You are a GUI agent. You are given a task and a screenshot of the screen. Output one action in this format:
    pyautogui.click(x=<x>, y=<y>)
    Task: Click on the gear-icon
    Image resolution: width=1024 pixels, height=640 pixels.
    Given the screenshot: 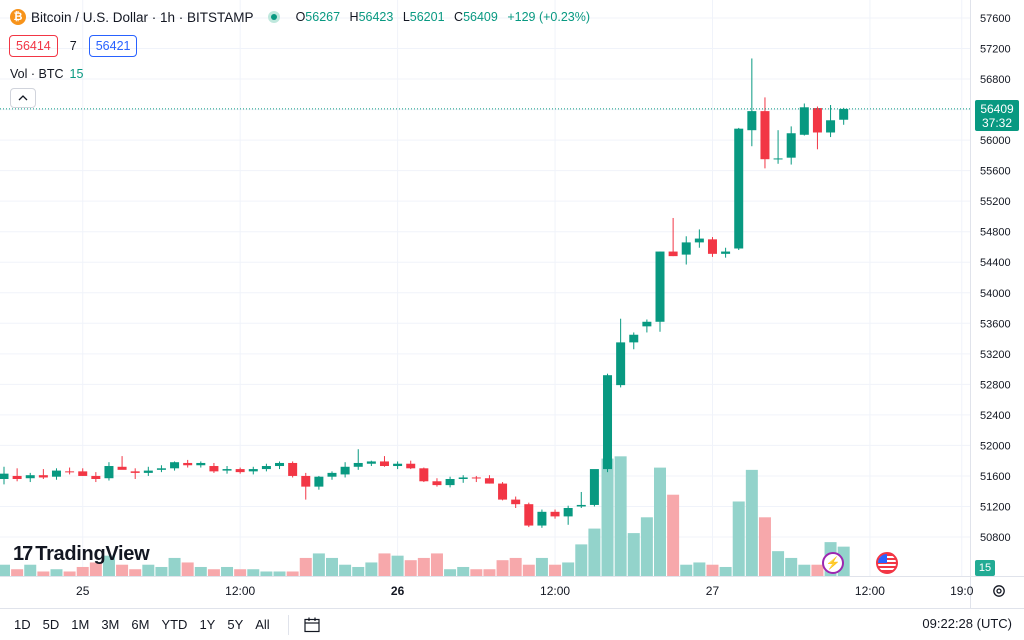 What is the action you would take?
    pyautogui.click(x=999, y=591)
    